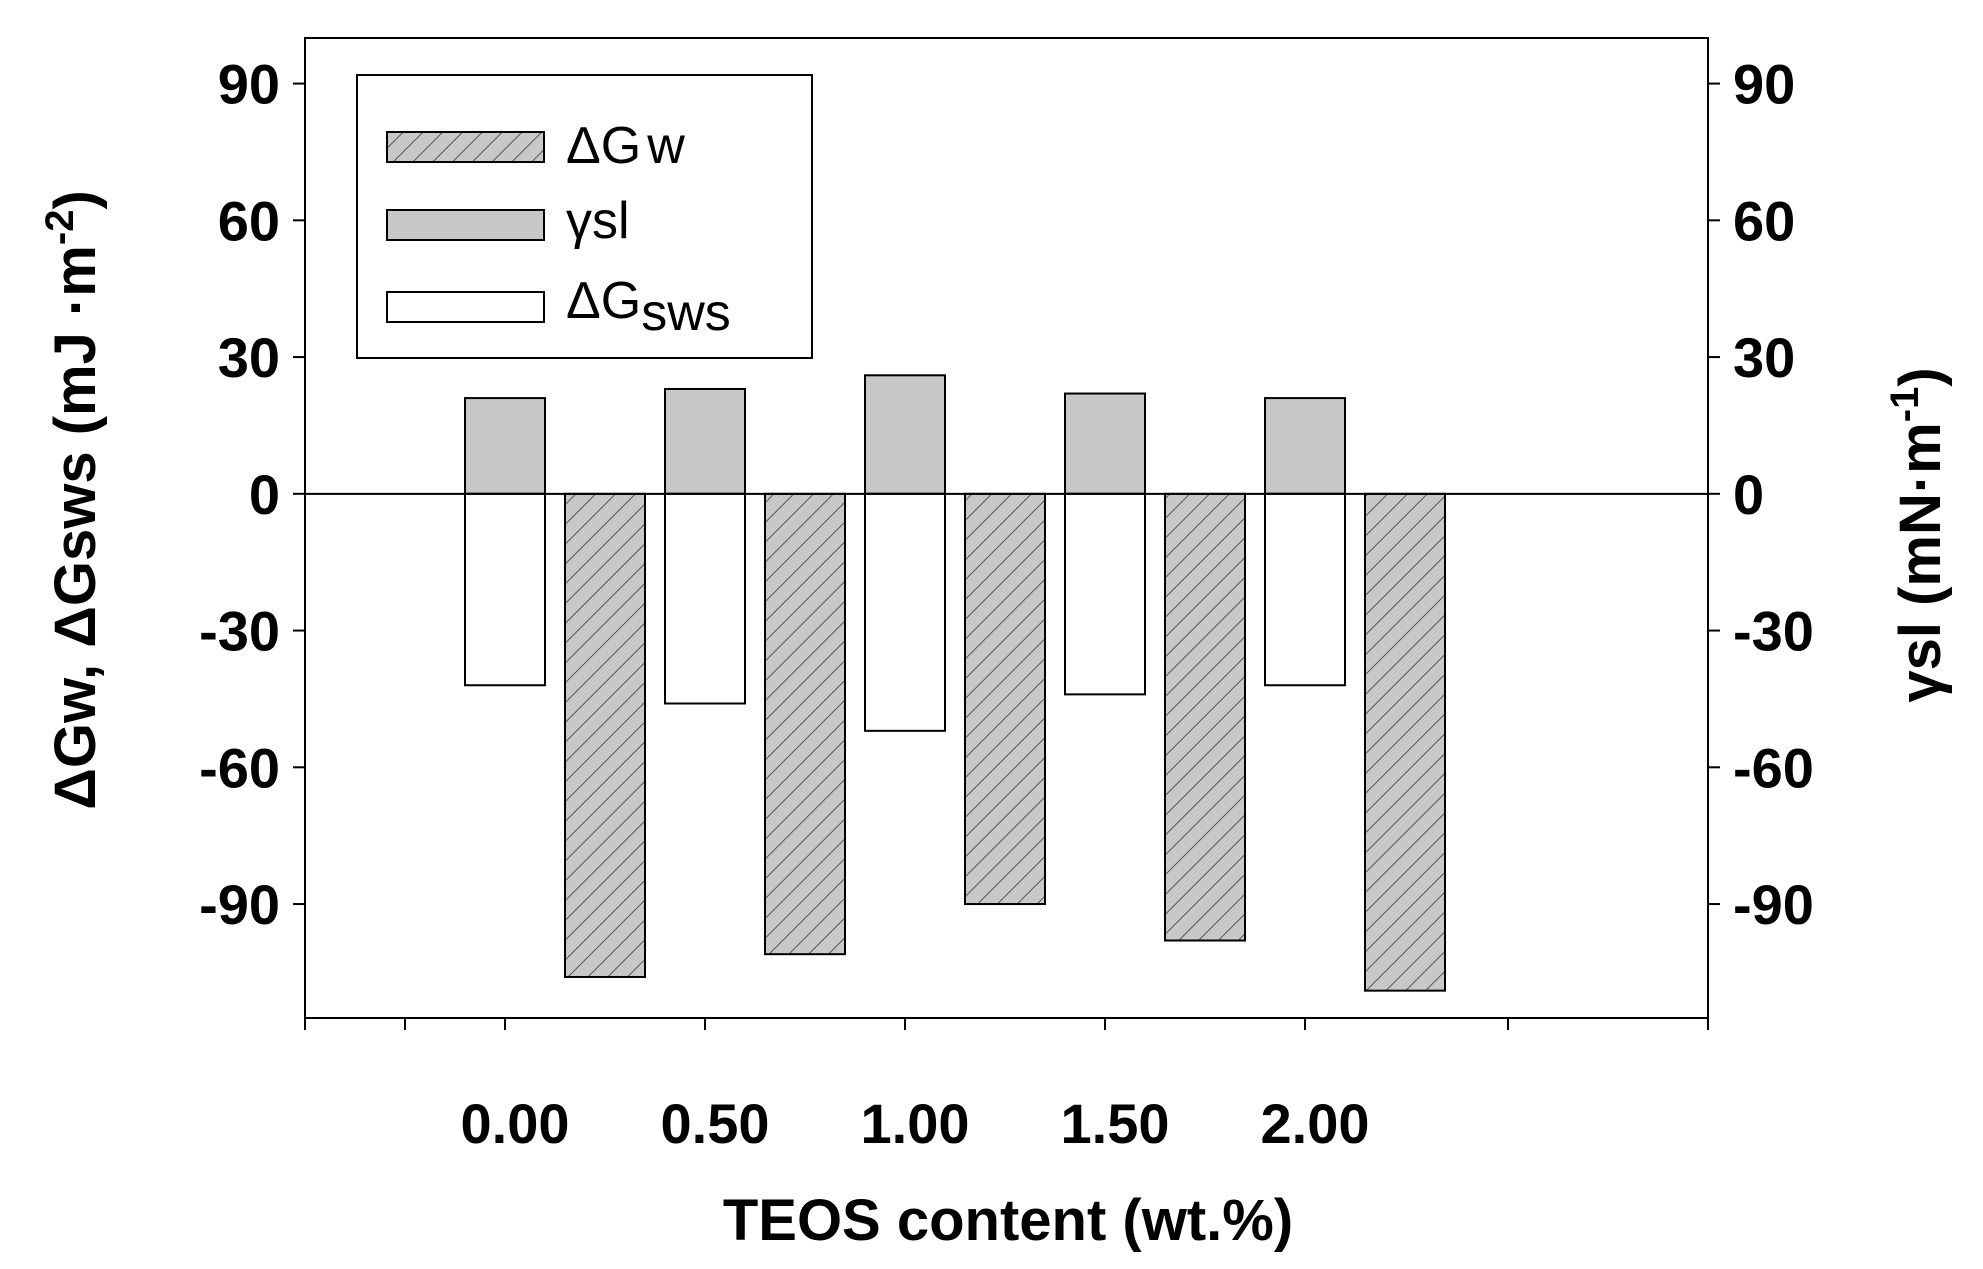 The image size is (1983, 1269). Describe the element at coordinates (249, 220) in the screenshot. I see `y-left-tick-label-5: 60` at that location.